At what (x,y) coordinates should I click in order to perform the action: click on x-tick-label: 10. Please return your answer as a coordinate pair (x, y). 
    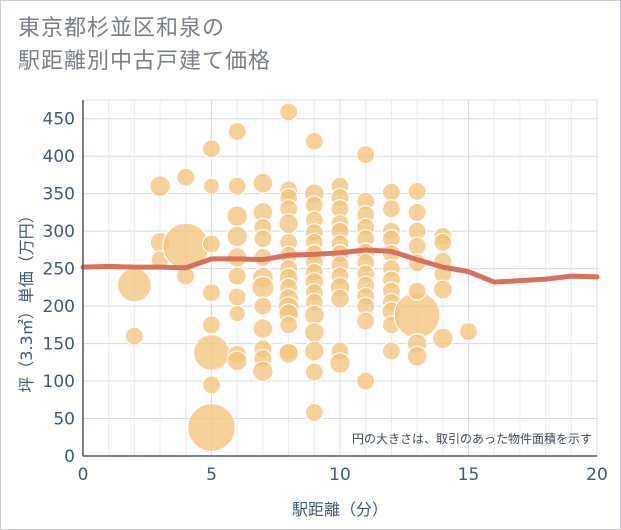
    Looking at the image, I should click on (340, 475).